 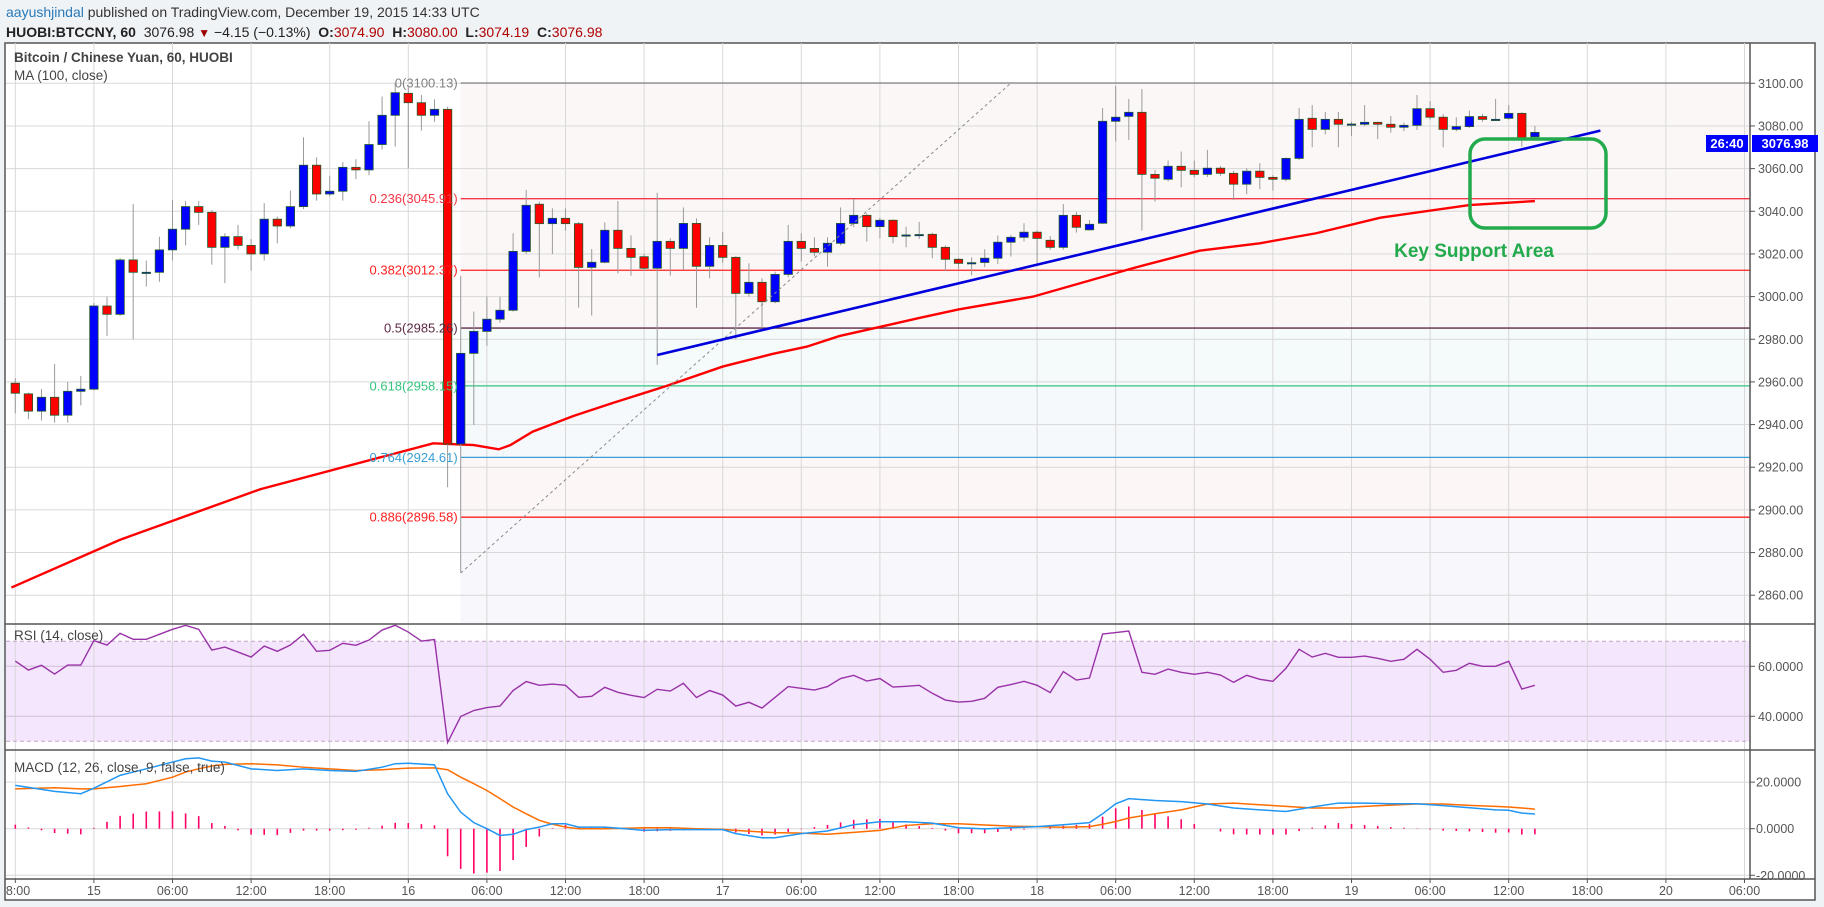 I want to click on key-support-box, so click(x=1538, y=183).